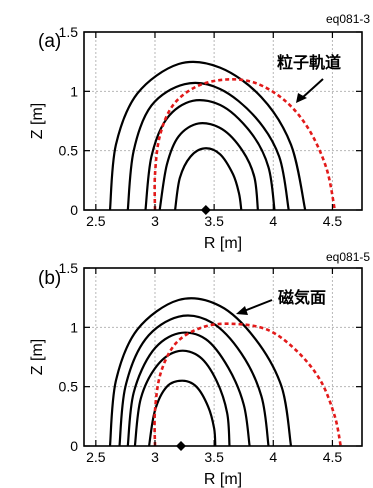 The width and height of the screenshot is (373, 488). Describe the element at coordinates (49, 41) in the screenshot. I see `panel-label: (a)` at that location.